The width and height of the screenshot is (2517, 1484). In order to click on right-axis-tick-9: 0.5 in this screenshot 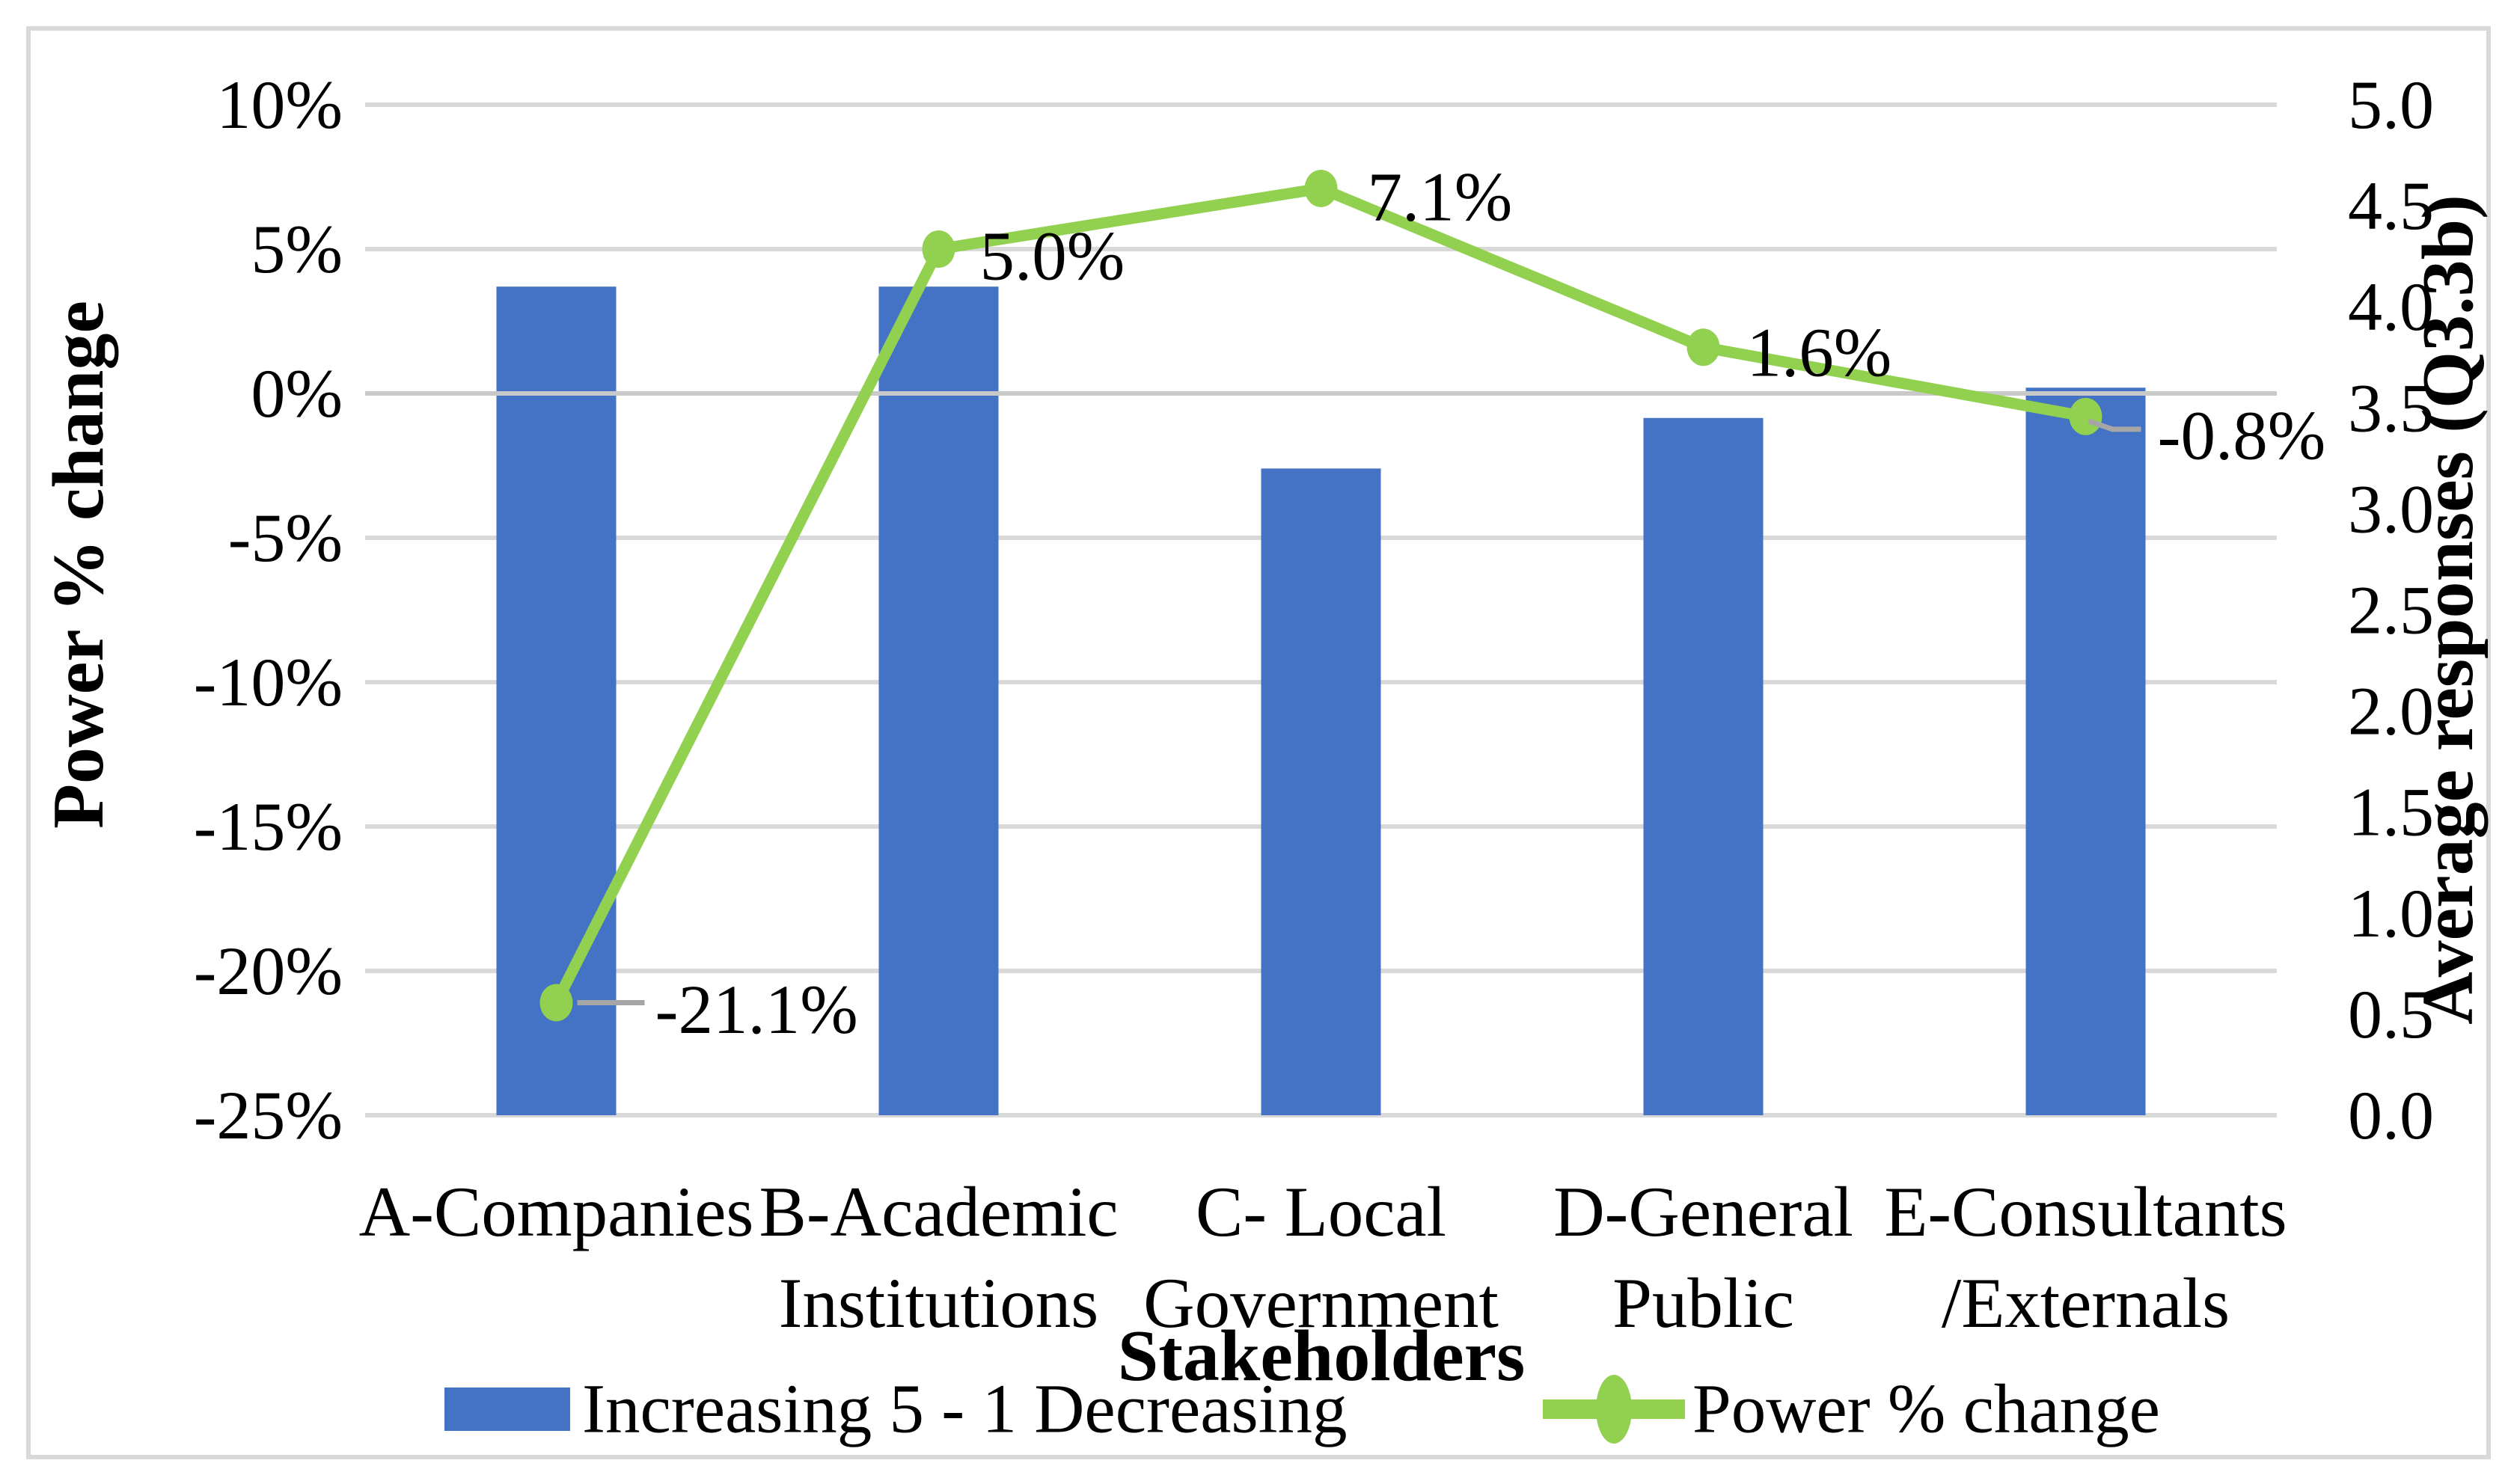, I will do `click(2391, 1014)`.